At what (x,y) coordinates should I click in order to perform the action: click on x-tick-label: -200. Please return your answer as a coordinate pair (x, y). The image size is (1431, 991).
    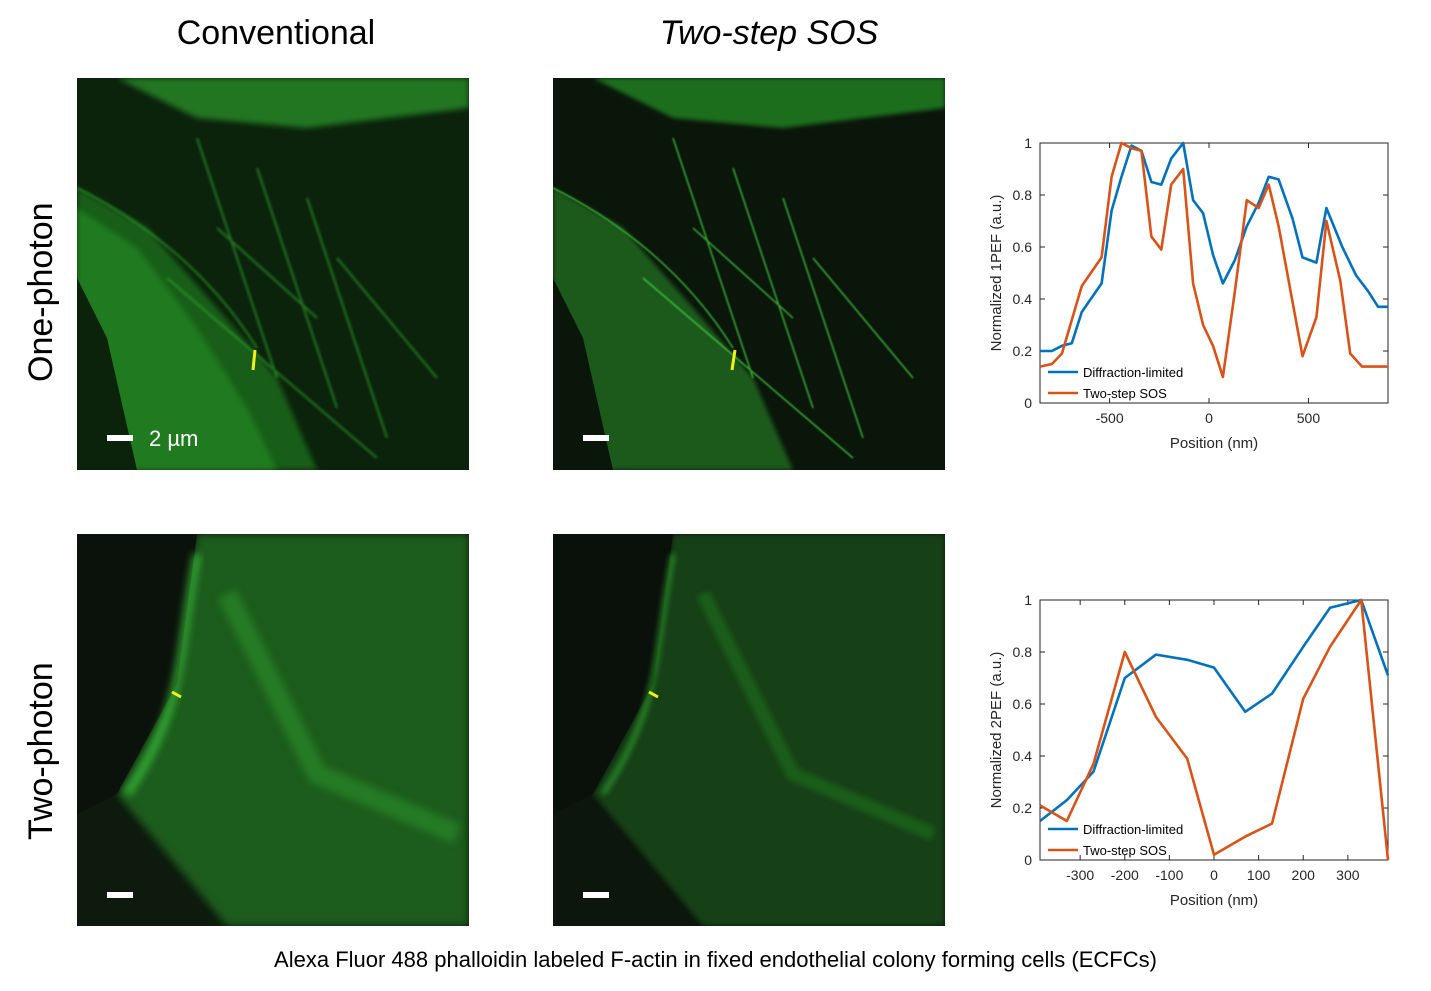
    Looking at the image, I should click on (1125, 875).